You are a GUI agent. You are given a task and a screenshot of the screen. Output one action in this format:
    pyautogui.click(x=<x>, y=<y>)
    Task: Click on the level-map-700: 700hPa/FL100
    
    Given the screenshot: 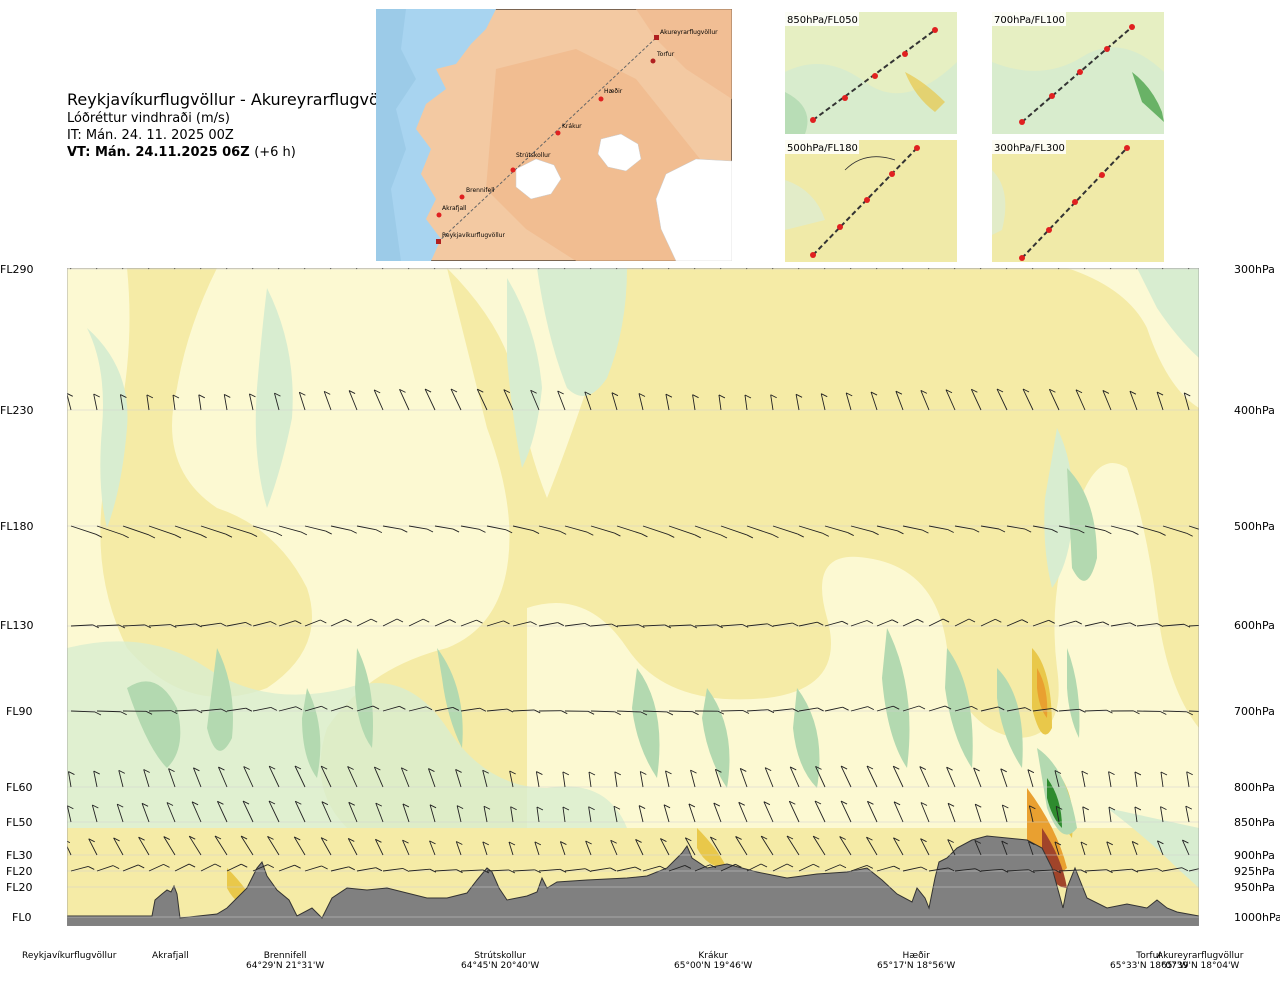 What is the action you would take?
    pyautogui.click(x=1078, y=75)
    